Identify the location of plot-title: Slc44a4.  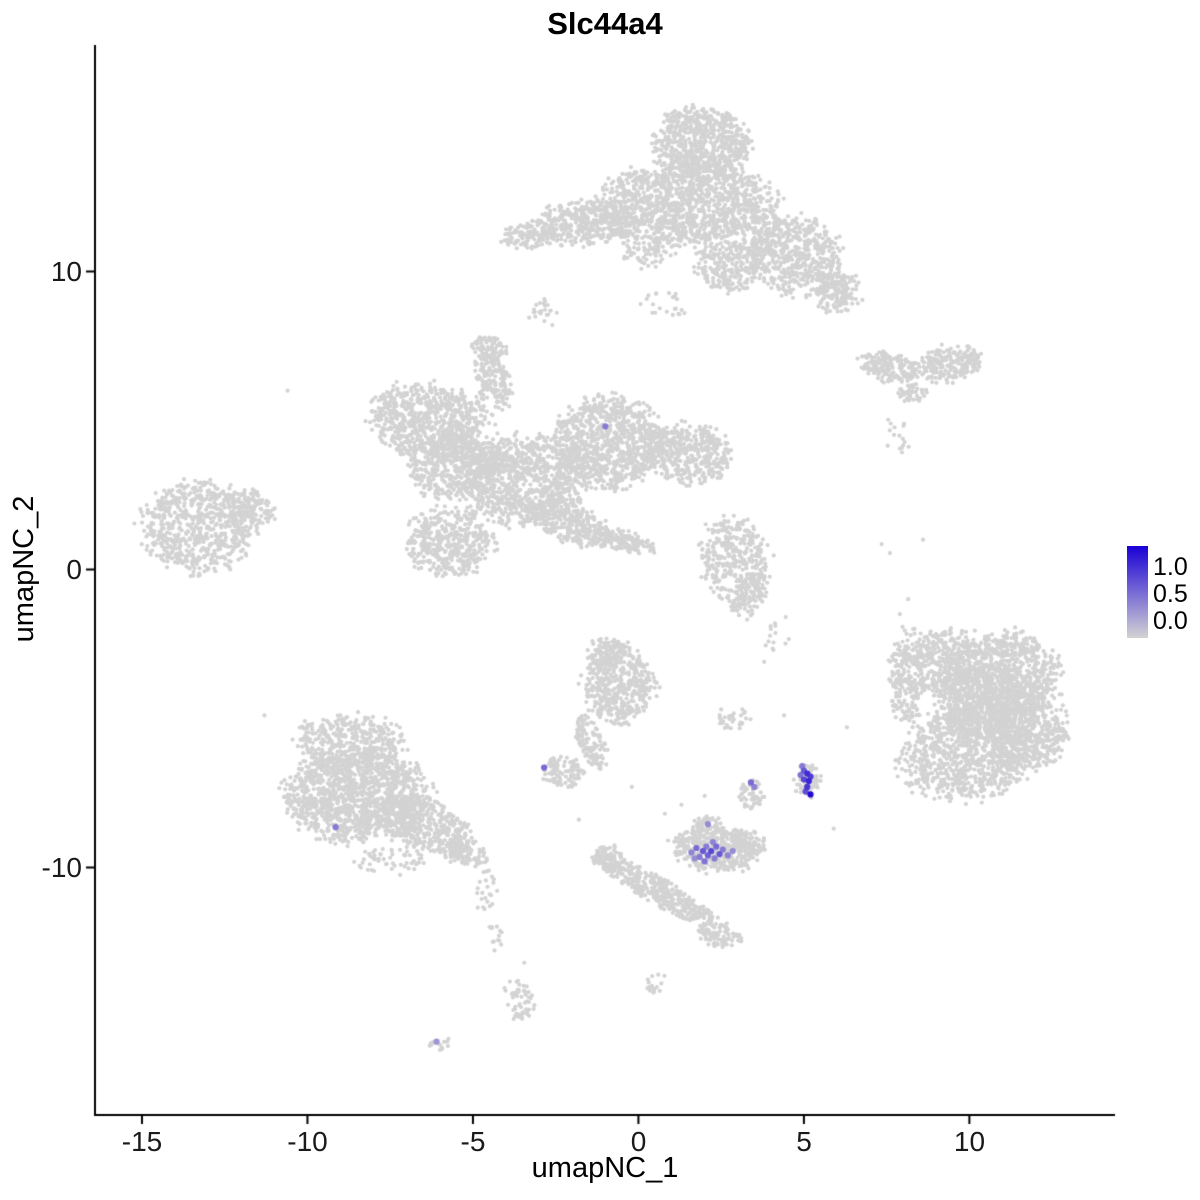
(605, 23).